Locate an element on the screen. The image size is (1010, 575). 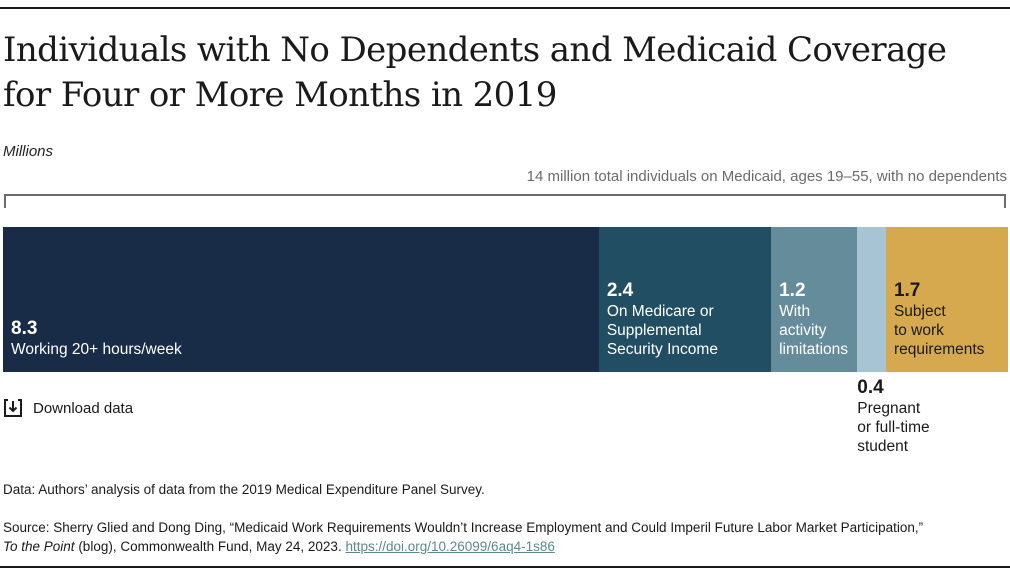
bar-segment-1: 8.3 Working 20+ hours/week is located at coordinates (301, 299).